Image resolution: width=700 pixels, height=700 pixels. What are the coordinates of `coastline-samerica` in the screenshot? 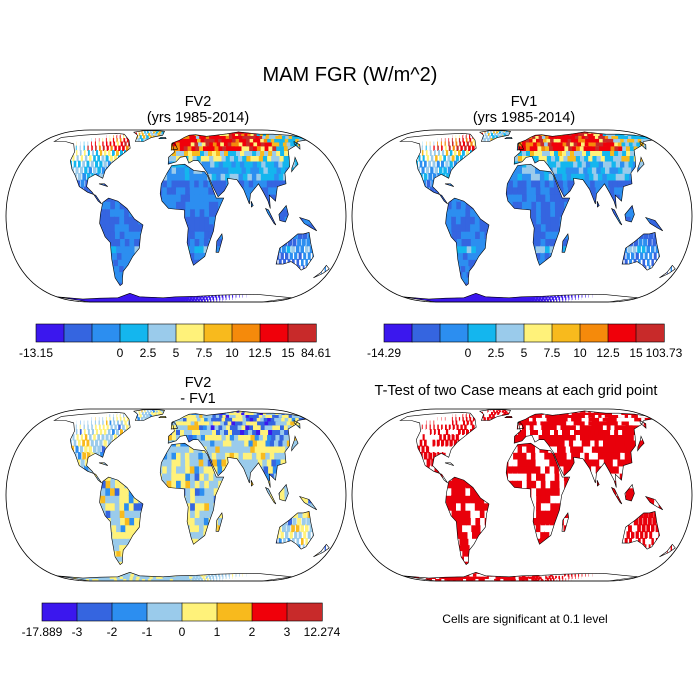 It's located at (121, 242).